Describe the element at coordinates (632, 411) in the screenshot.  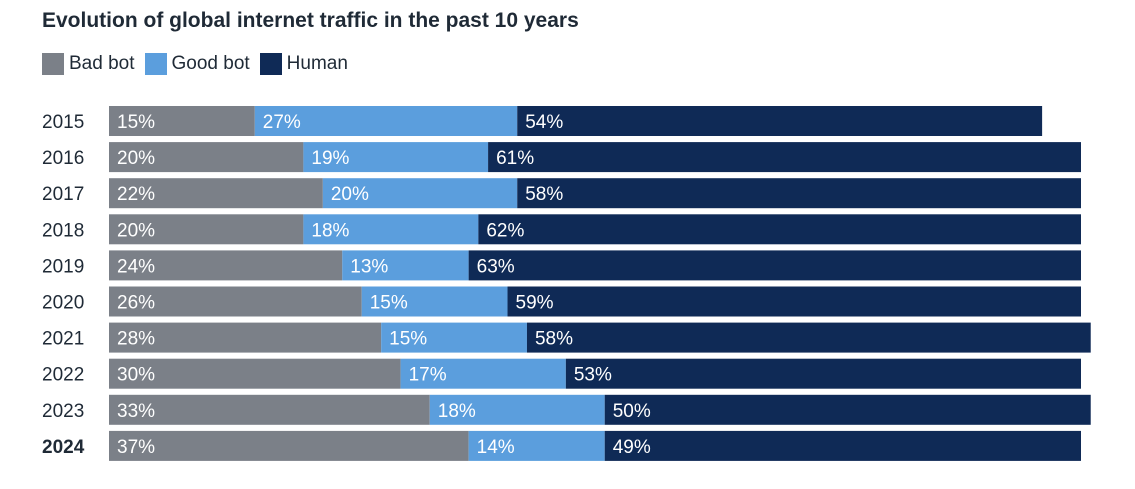
I see `data-label-human-2023: 50%` at that location.